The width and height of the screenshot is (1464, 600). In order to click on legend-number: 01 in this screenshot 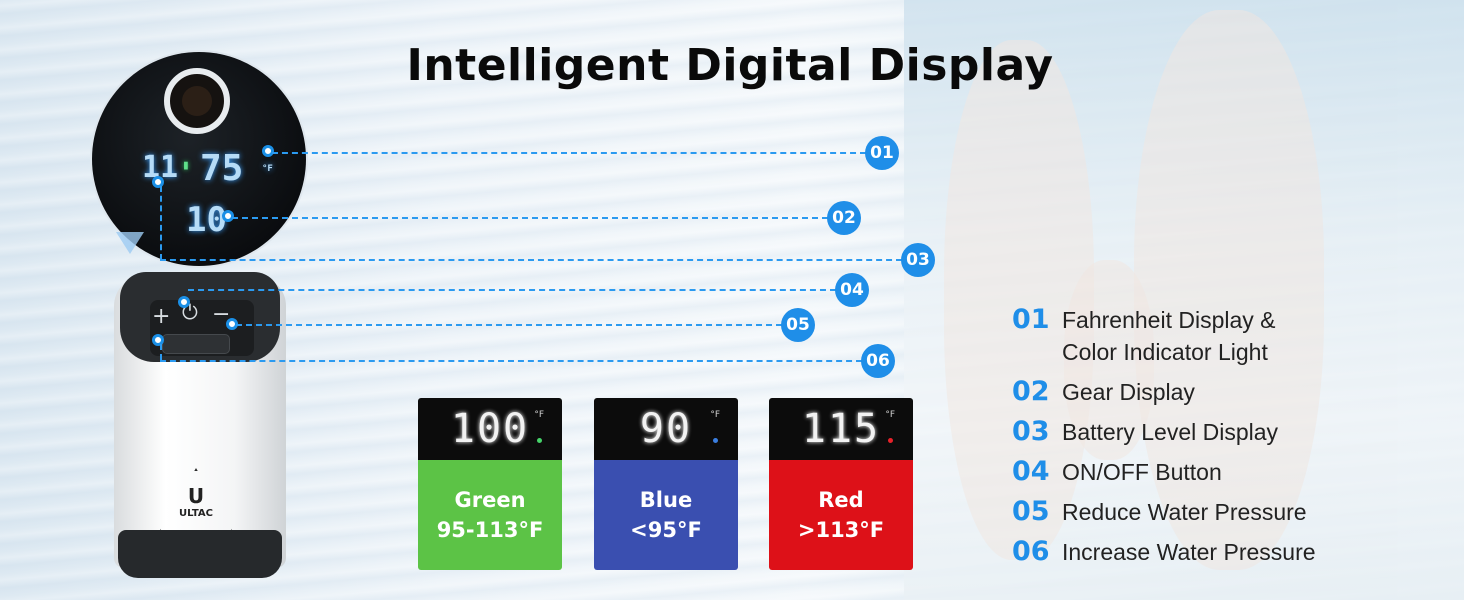, I will do `click(1031, 319)`.